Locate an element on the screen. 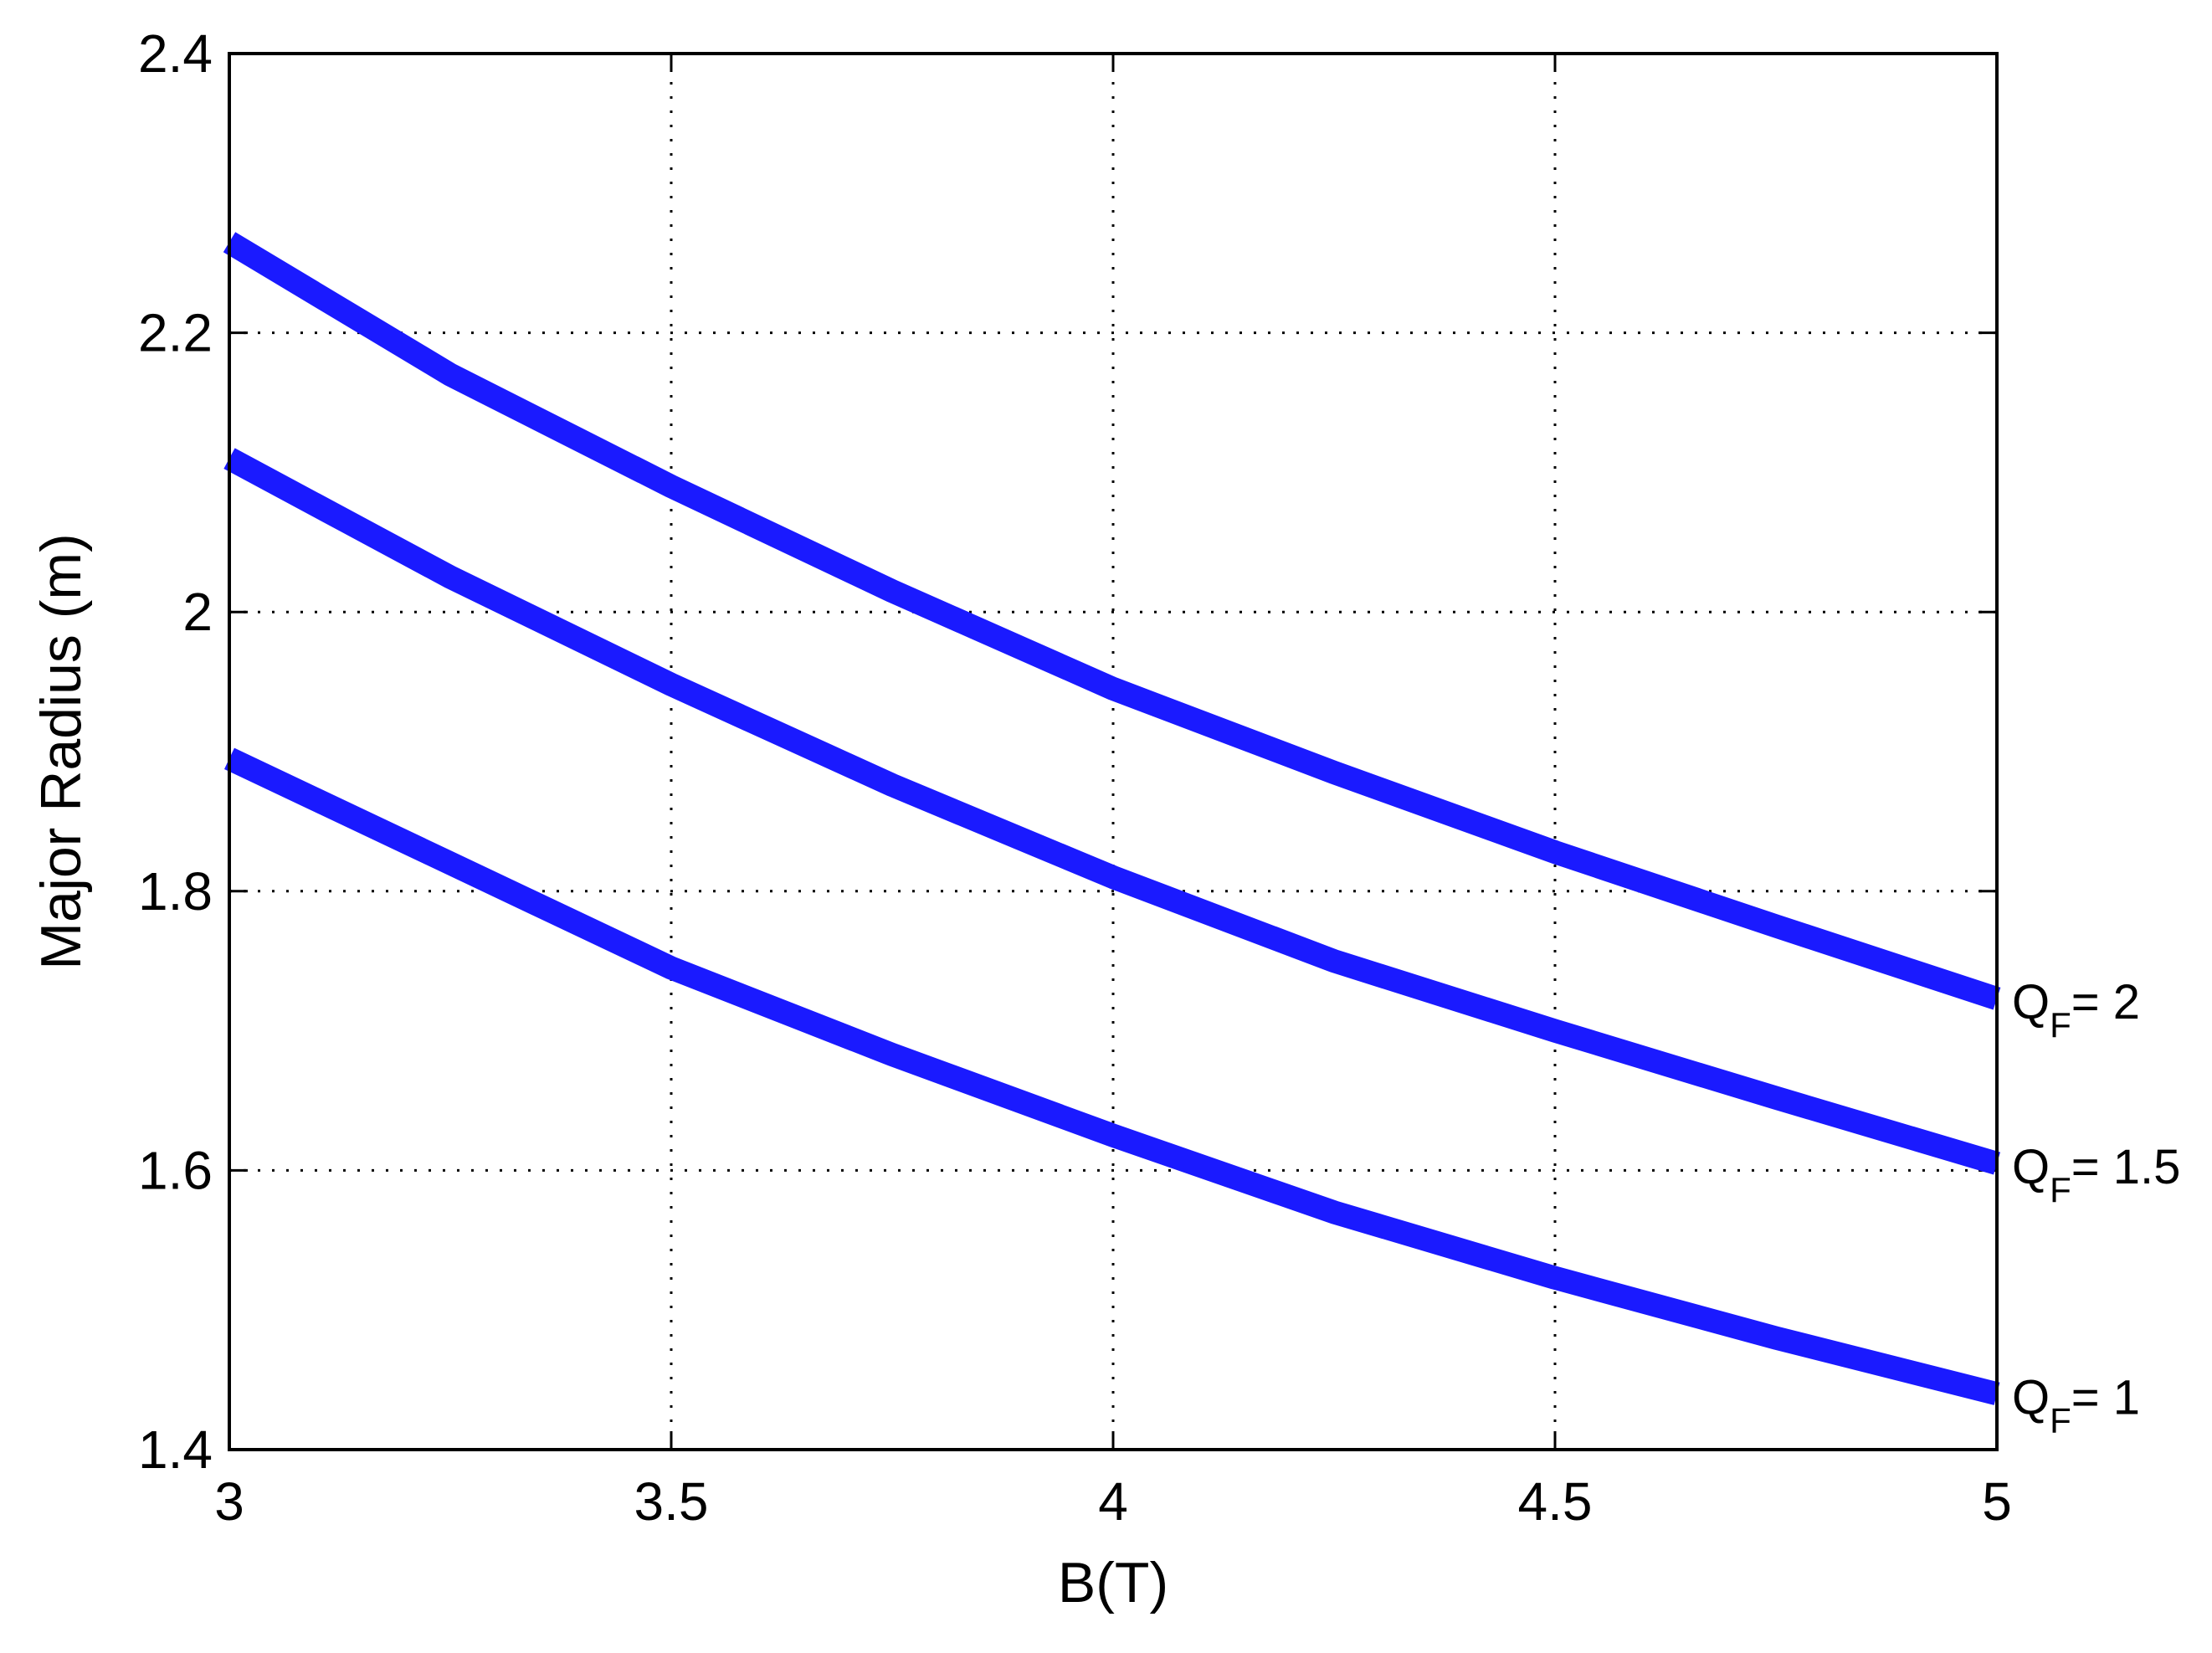 The image size is (2212, 1653). series-label: QF= 1.5 is located at coordinates (2096, 1174).